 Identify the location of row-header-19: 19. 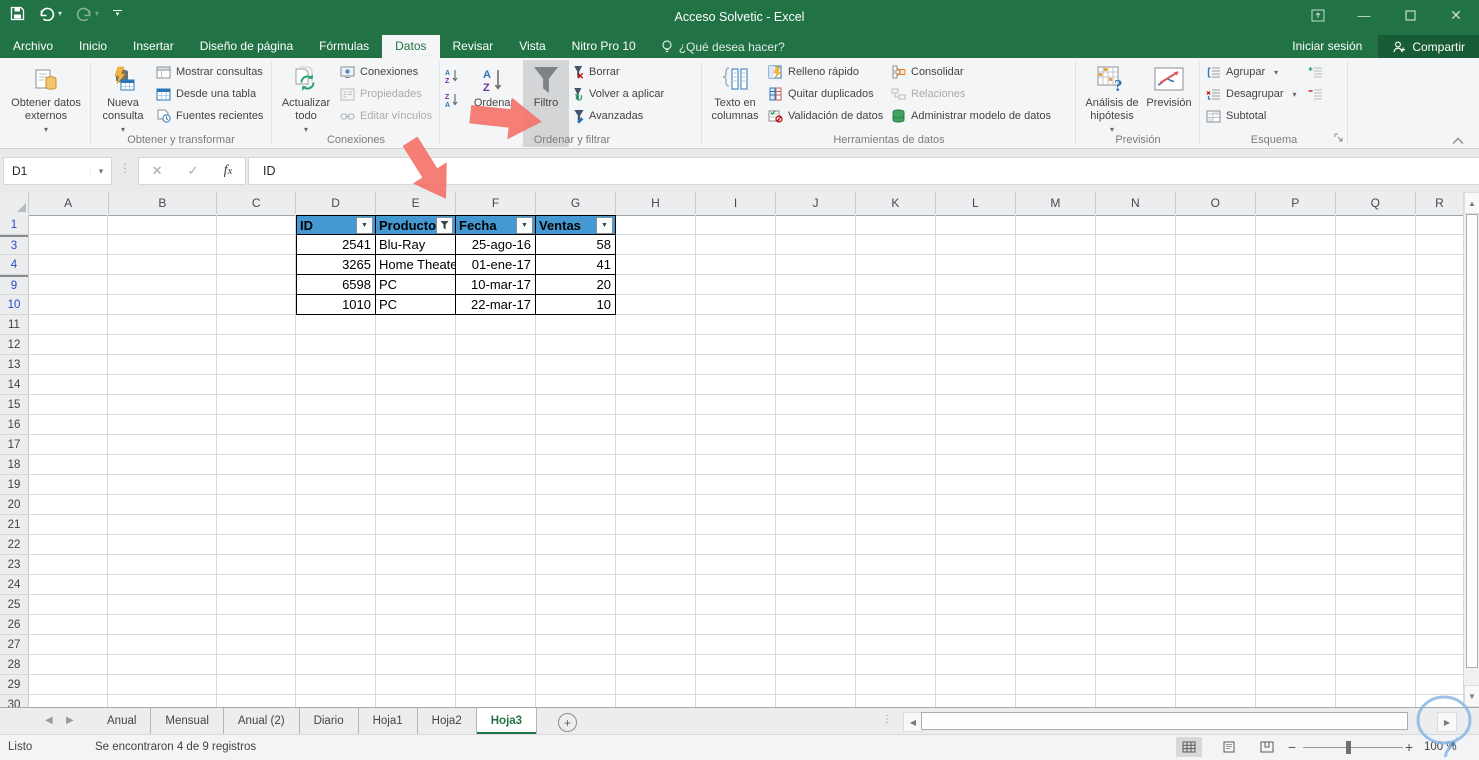
(14, 485).